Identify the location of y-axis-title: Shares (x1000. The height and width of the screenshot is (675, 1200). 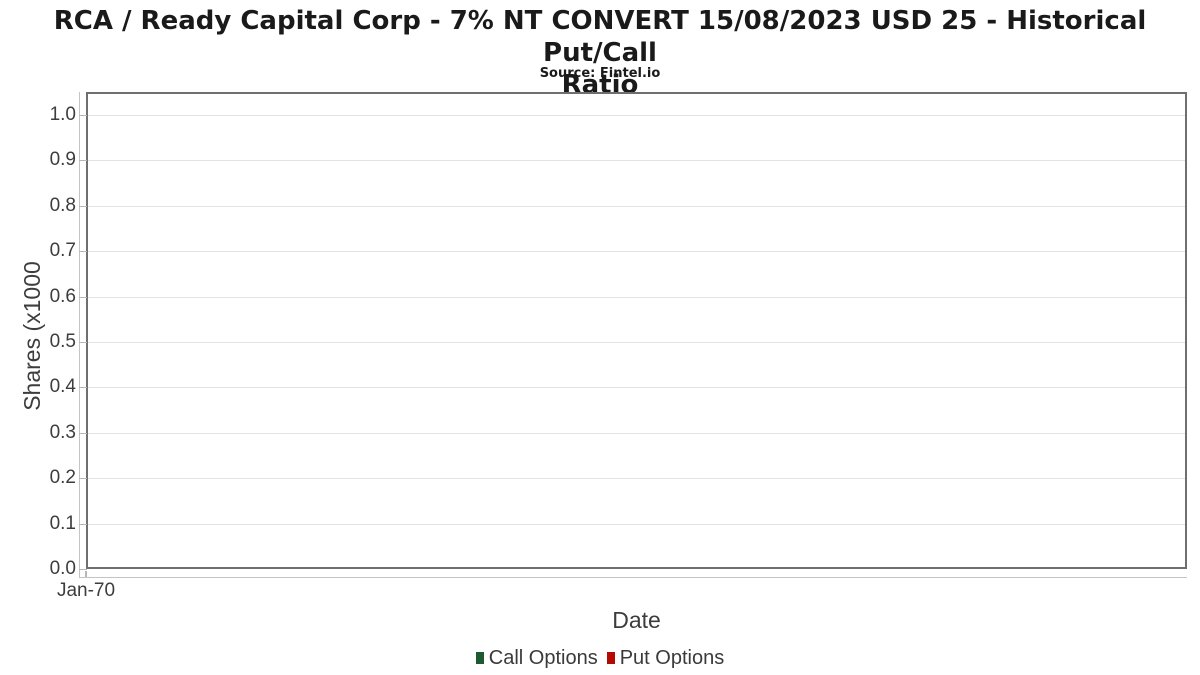
(32, 336).